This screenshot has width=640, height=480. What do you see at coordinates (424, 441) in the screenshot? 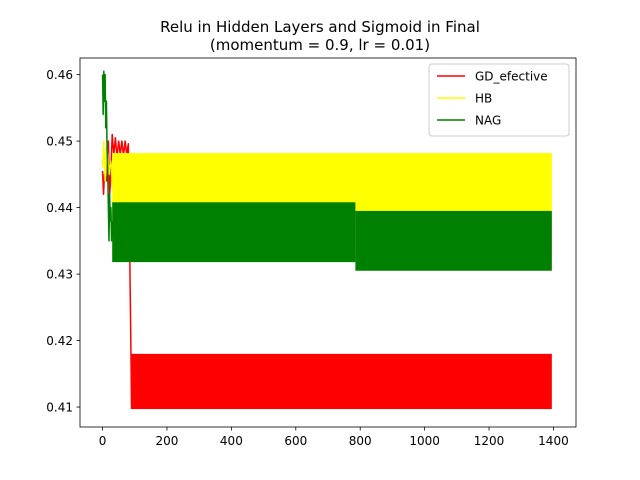
I see `x-tick-label: 1000` at bounding box center [424, 441].